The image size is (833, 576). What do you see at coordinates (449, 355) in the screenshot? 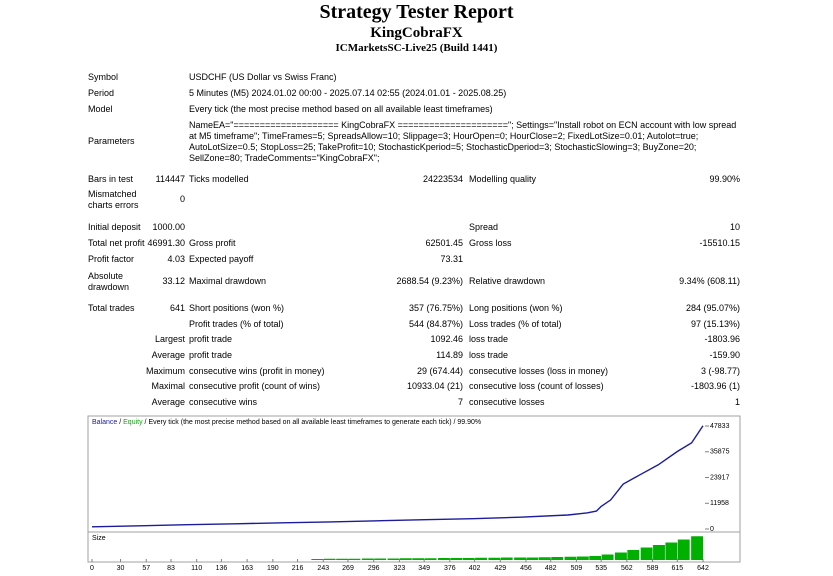
I see `row-value: 114.89` at bounding box center [449, 355].